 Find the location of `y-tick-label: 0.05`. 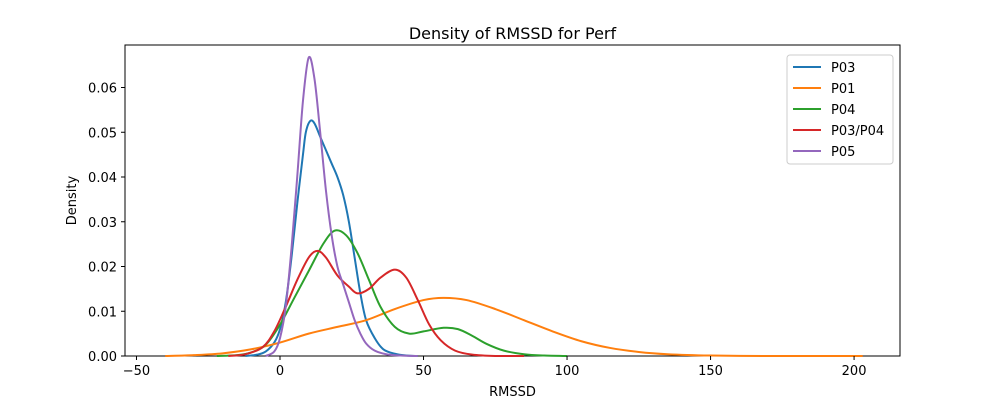

y-tick-label: 0.05 is located at coordinates (102, 133).